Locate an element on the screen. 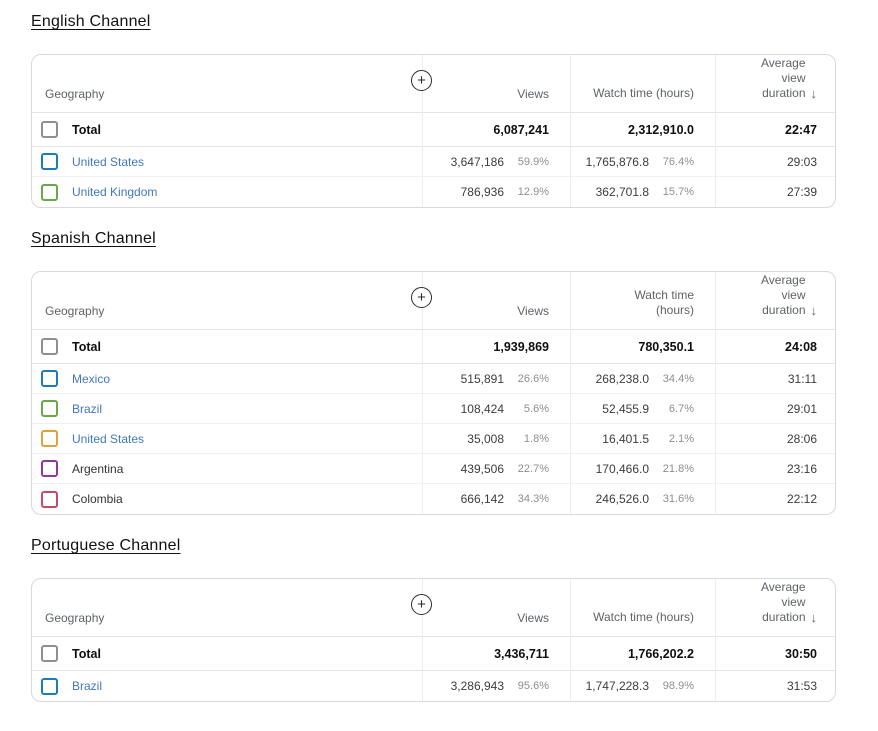  avg-view-duration-label: Average view duration is located at coordinates (783, 295).